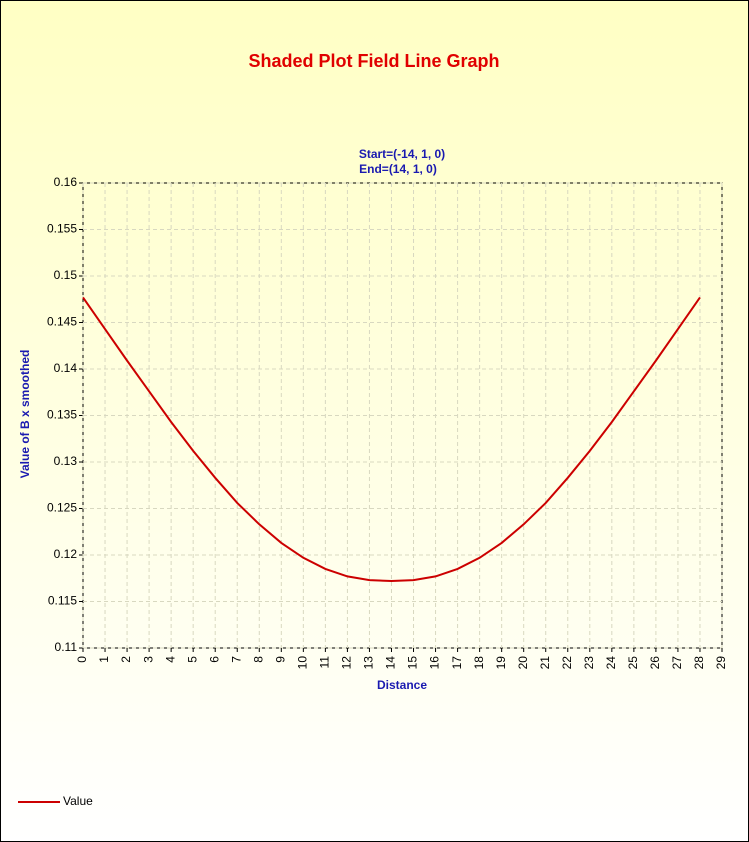 This screenshot has height=842, width=749. What do you see at coordinates (545, 663) in the screenshot?
I see `x-tick-label: 21` at bounding box center [545, 663].